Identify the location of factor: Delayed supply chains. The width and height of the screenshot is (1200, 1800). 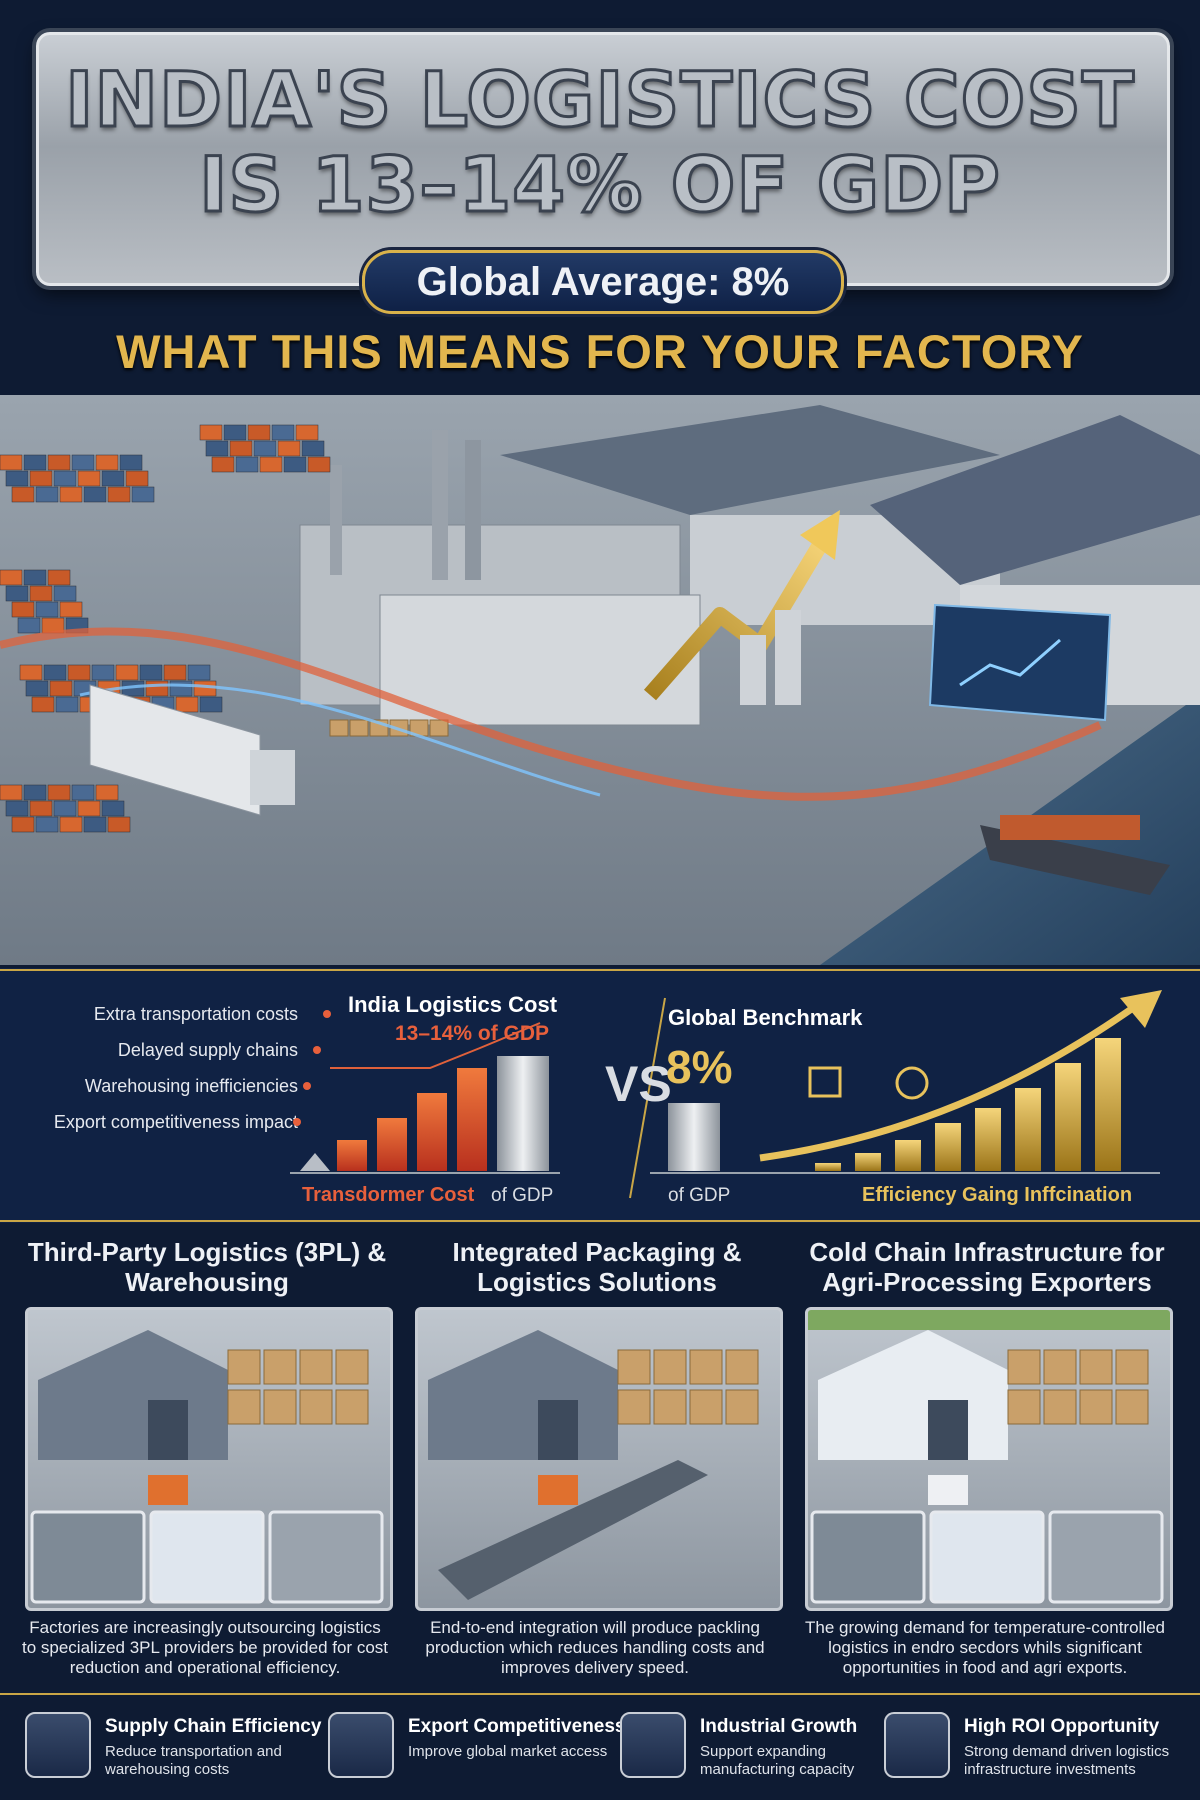
(208, 1050).